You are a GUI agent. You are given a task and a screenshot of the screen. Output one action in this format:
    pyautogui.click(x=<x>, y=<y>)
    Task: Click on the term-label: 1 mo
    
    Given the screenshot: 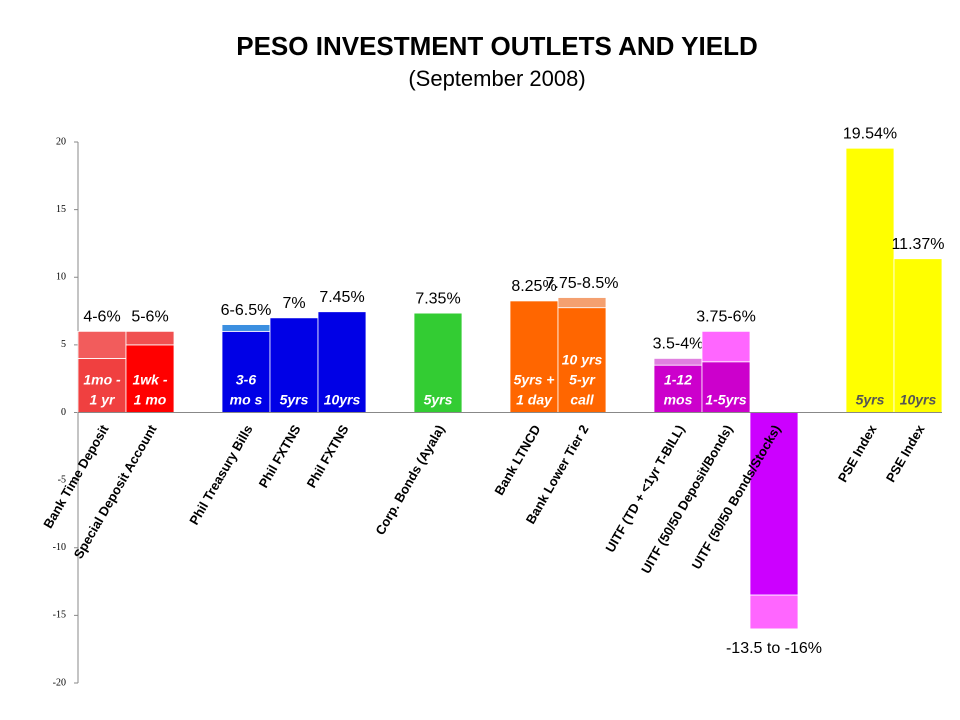 What is the action you would take?
    pyautogui.click(x=150, y=400)
    